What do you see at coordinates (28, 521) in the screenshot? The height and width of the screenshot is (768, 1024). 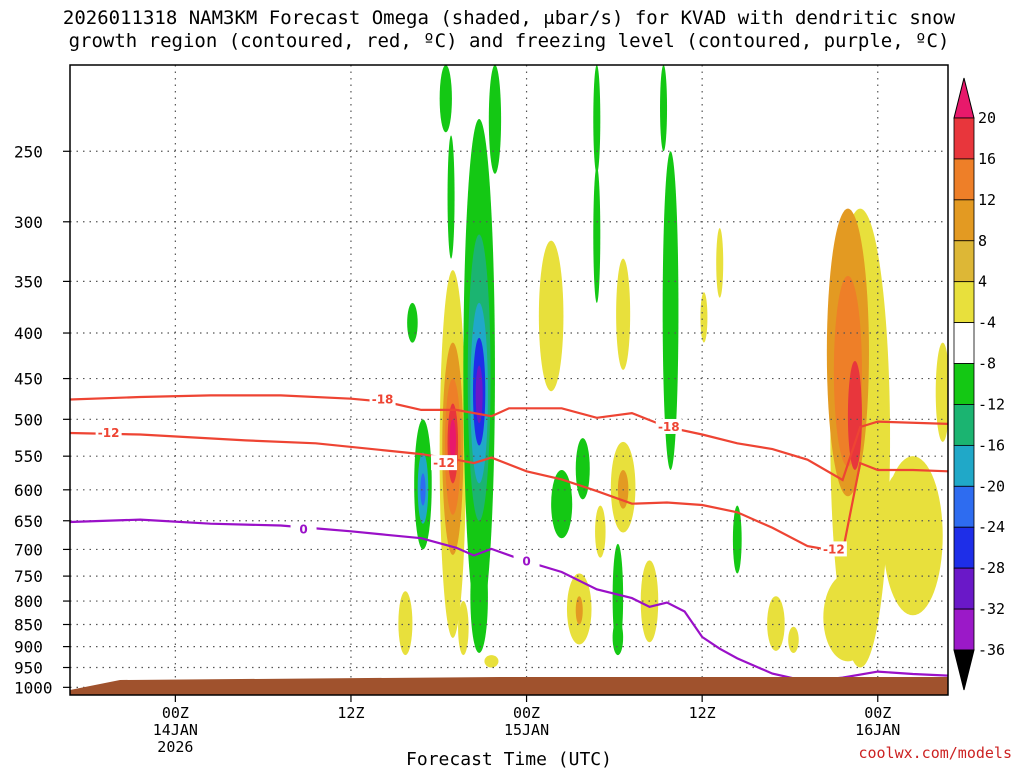 I see `y-tick-label: 650` at bounding box center [28, 521].